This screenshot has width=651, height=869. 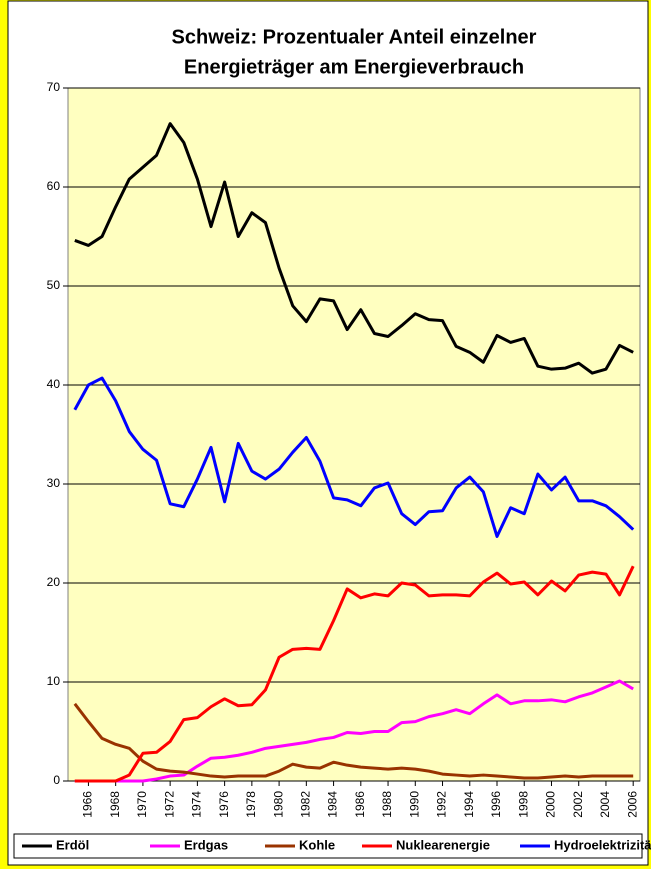 What do you see at coordinates (469, 804) in the screenshot?
I see `x-tick-label: 1994` at bounding box center [469, 804].